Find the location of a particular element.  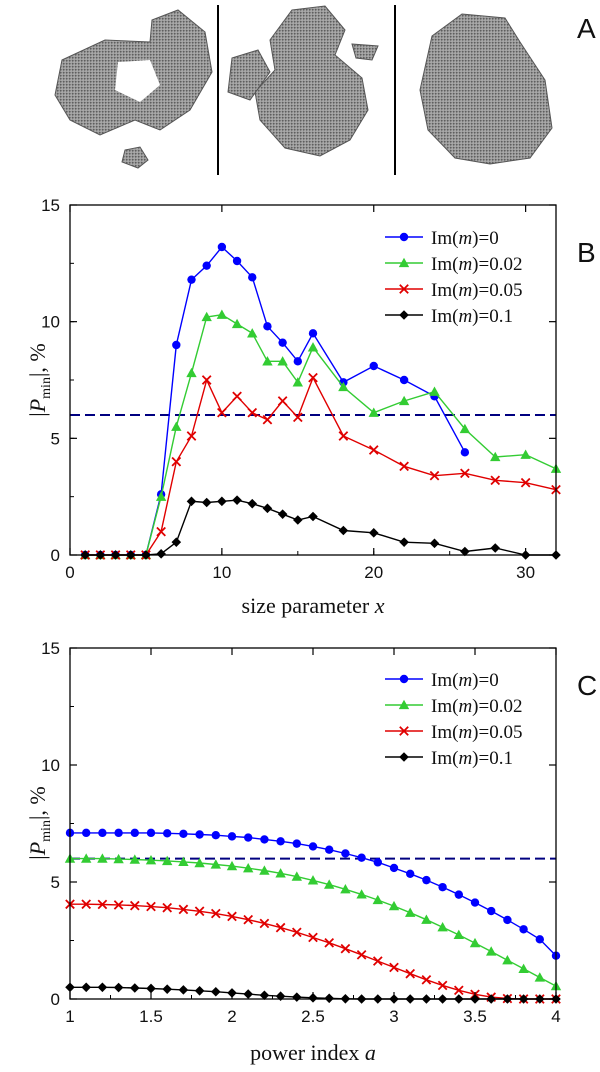

panel-label-b: B is located at coordinates (586, 252).